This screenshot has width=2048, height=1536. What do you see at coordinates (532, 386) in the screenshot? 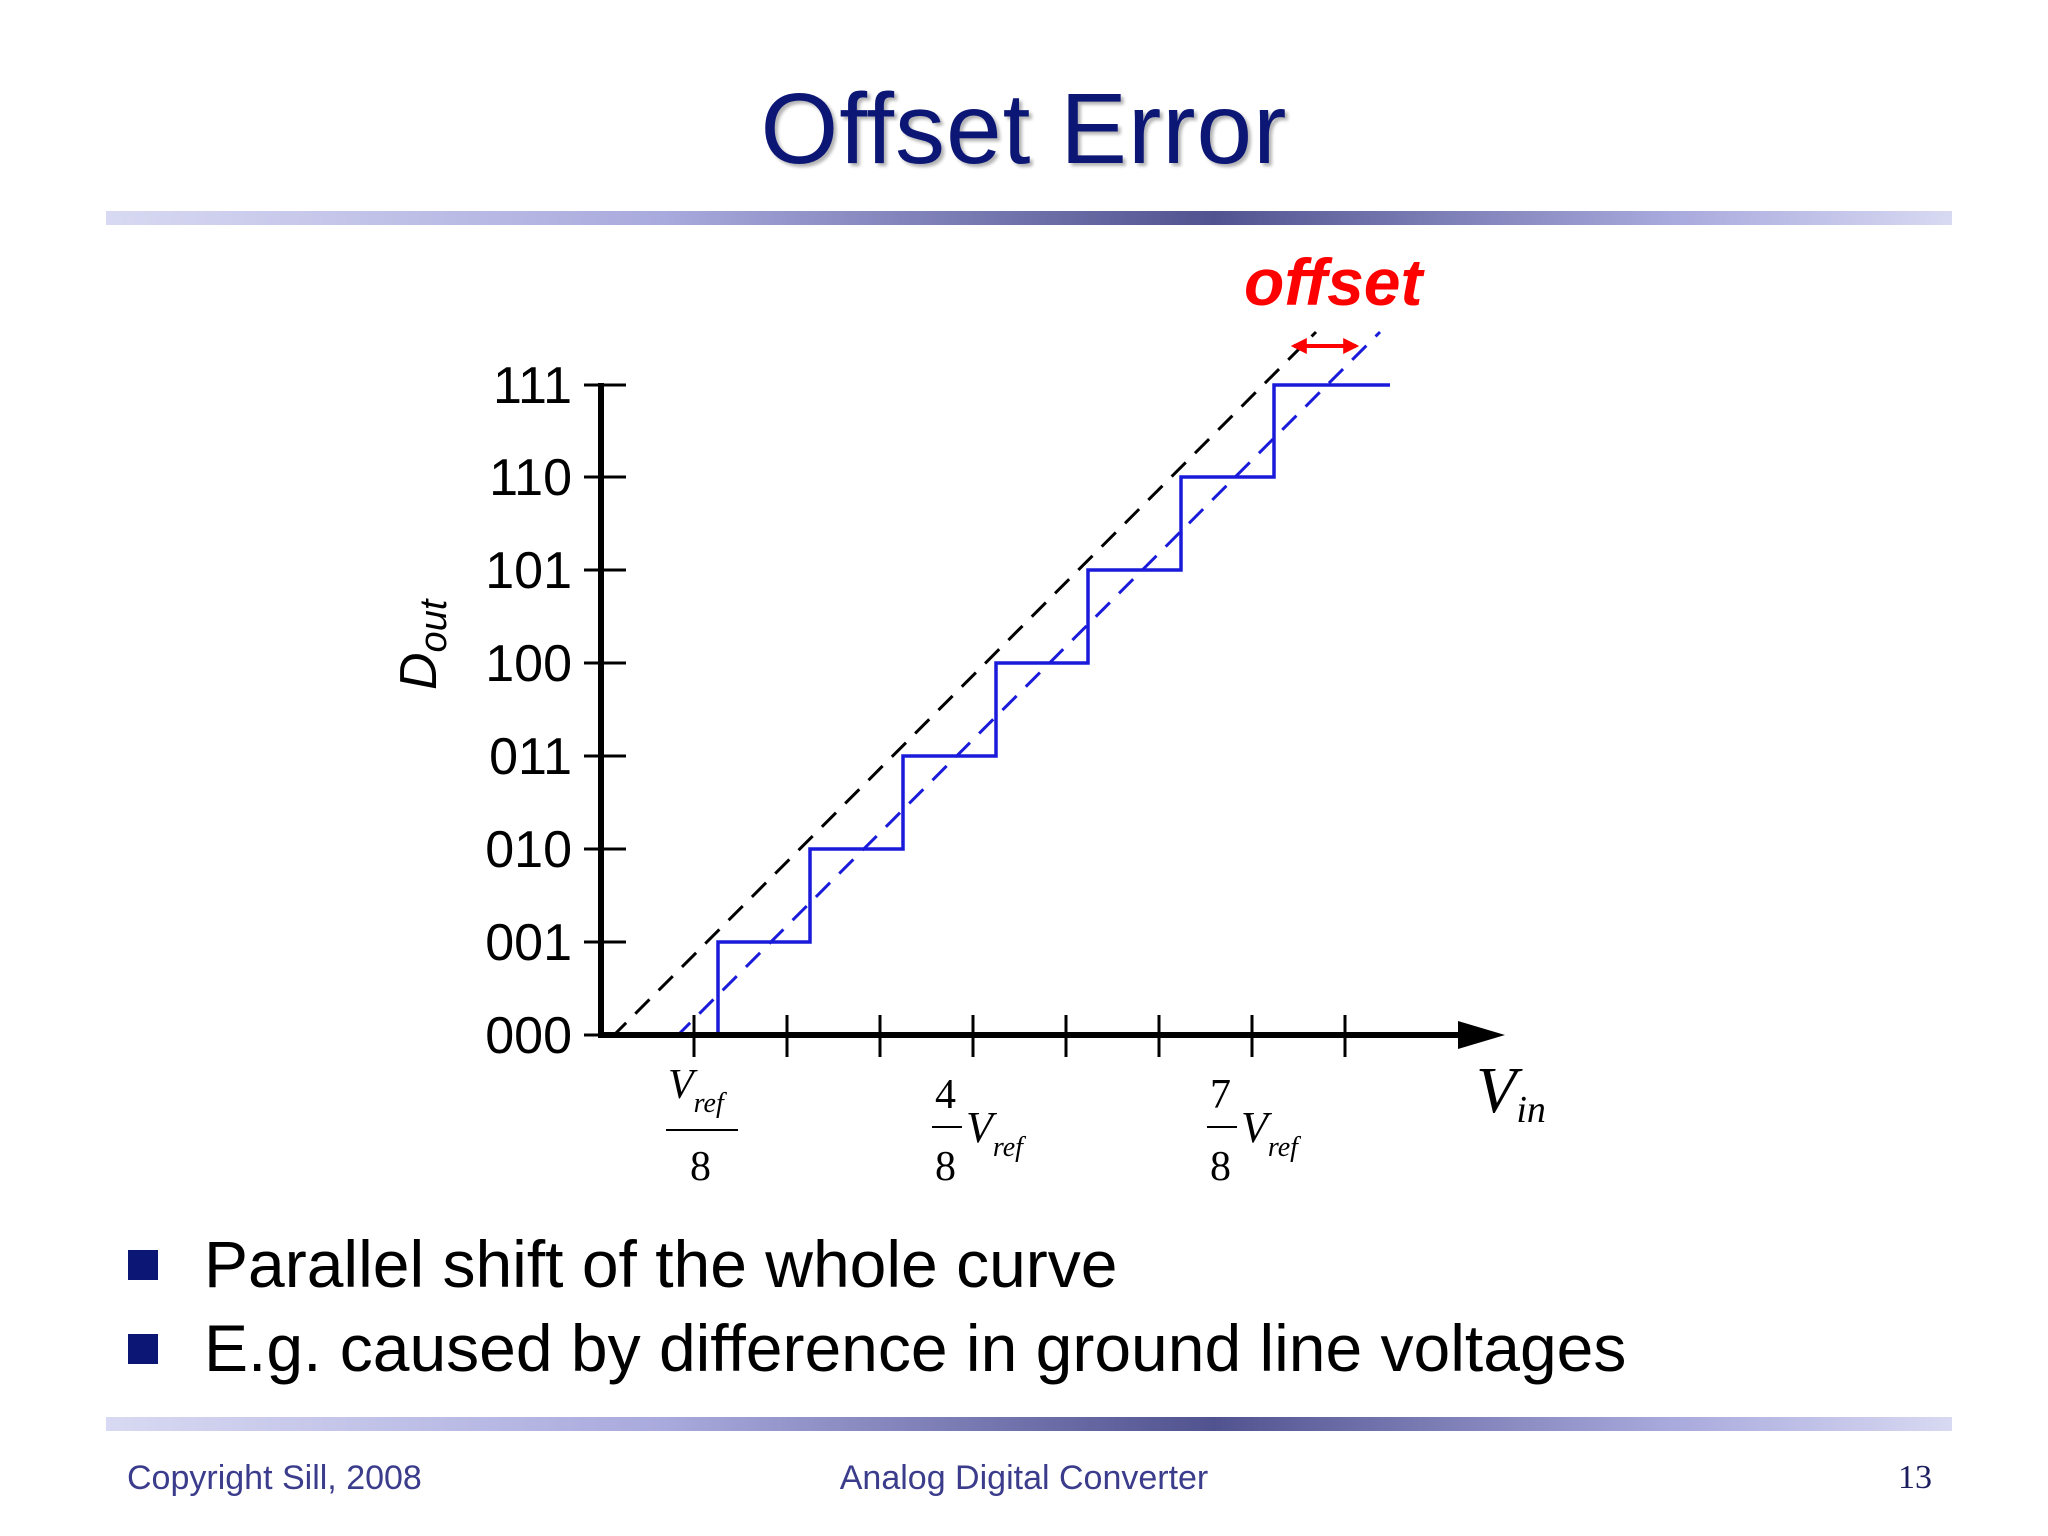
I see `y-tick-label: 111` at bounding box center [532, 386].